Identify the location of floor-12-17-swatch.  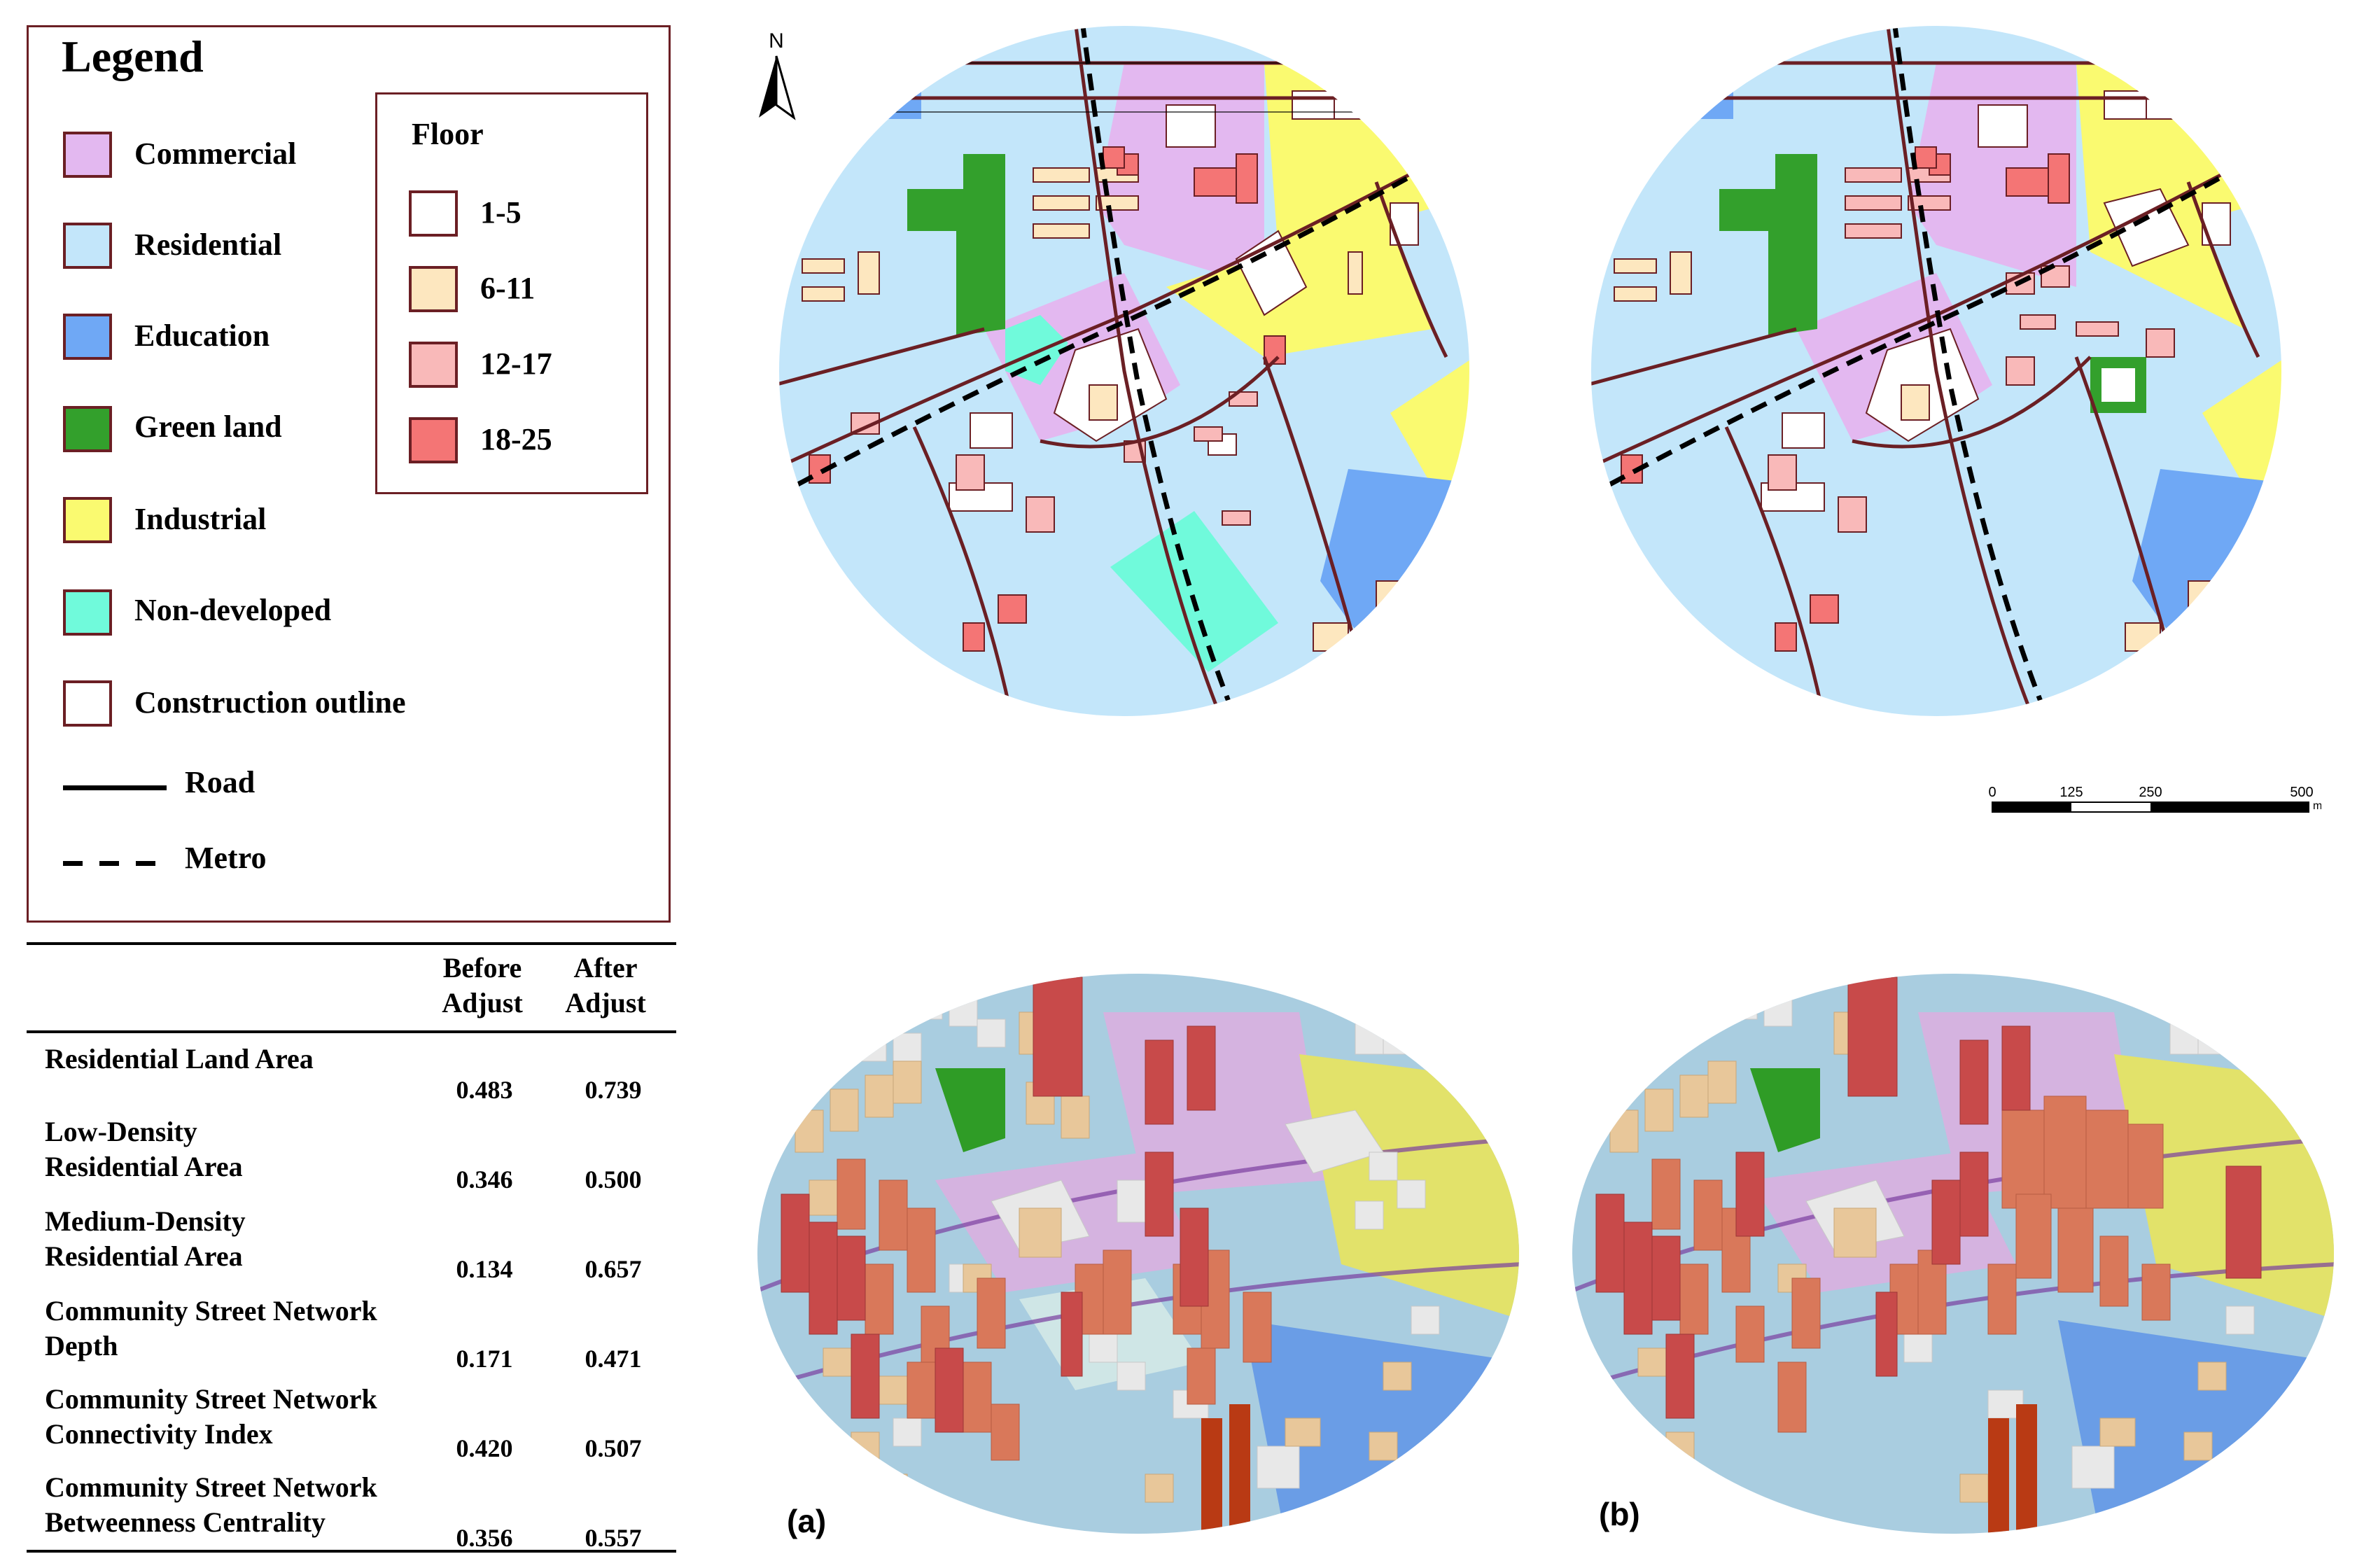
(433, 365).